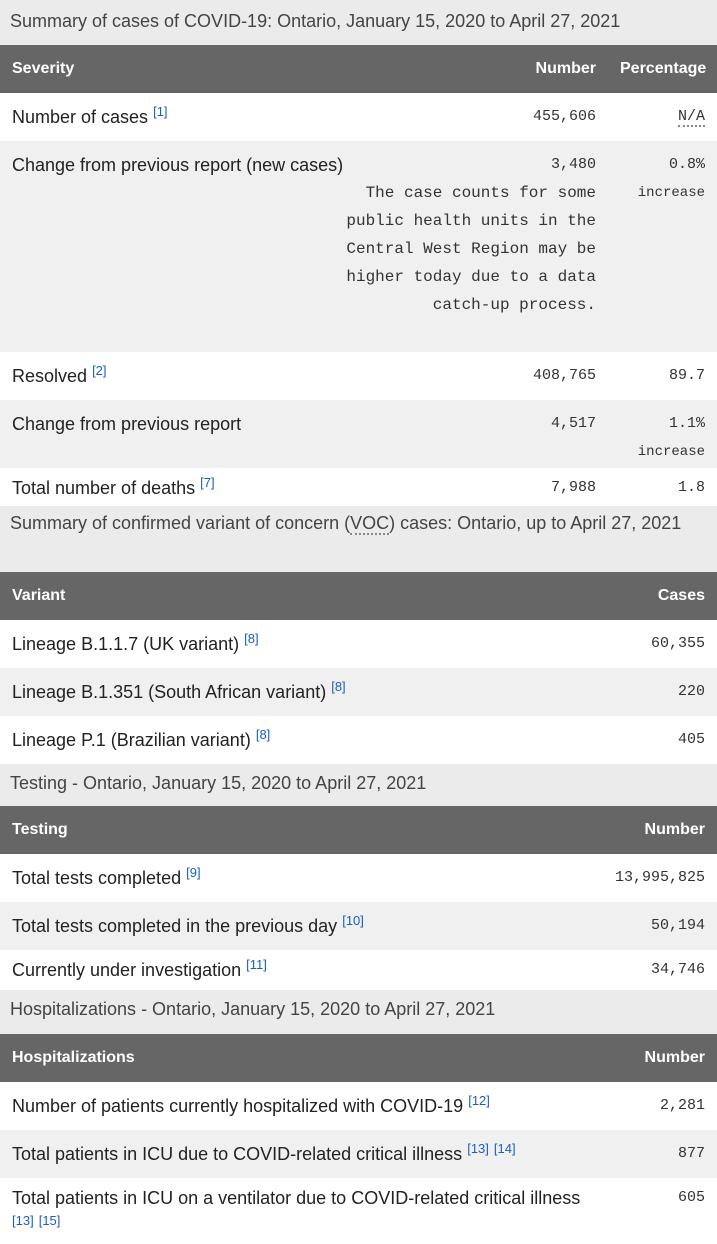 The height and width of the screenshot is (1244, 717). I want to click on change-number: 3,480, so click(573, 164).